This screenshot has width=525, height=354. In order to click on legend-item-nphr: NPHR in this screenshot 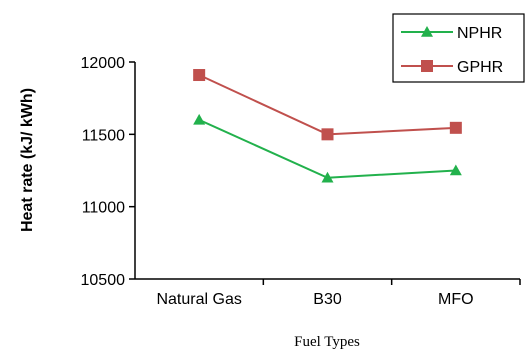, I will do `click(451, 33)`.